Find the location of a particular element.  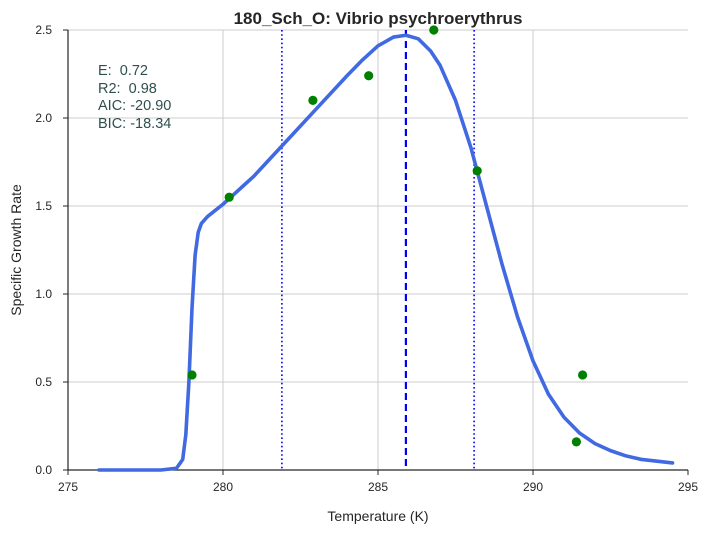

stat-bic: BIC: -18.34 is located at coordinates (134, 124).